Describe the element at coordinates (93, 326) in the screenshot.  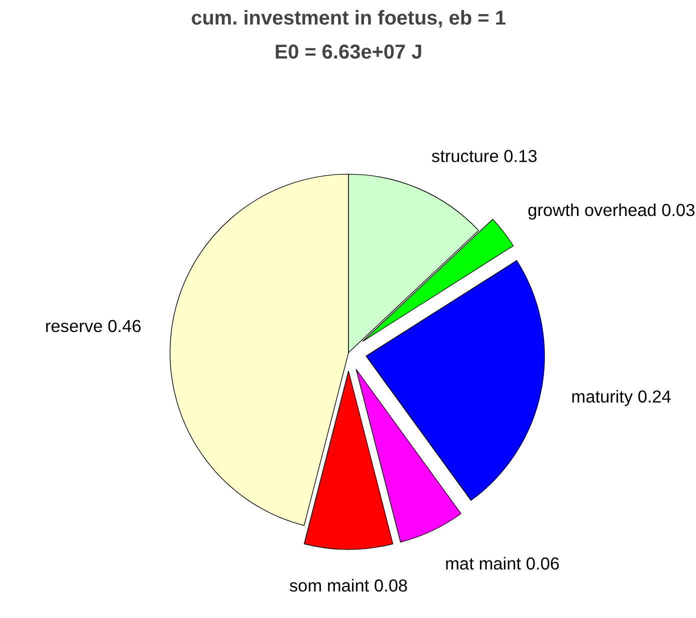
I see `slice-label: reserve 0.46` at that location.